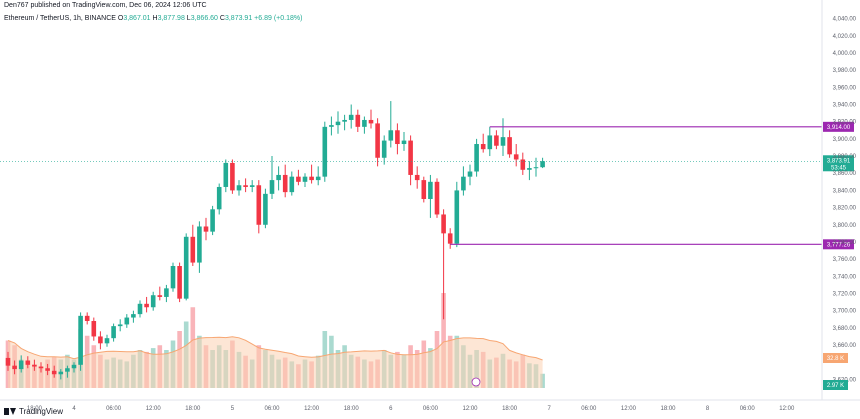  What do you see at coordinates (845, 312) in the screenshot?
I see `price-tick-label: 3,700.00` at bounding box center [845, 312].